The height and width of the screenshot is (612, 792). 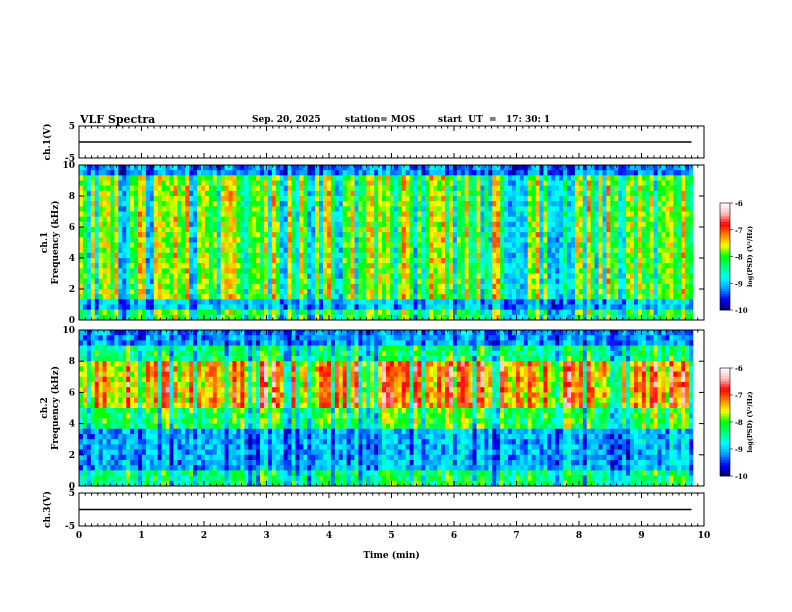 What do you see at coordinates (118, 119) in the screenshot?
I see `chart-title: VLF Spectra` at bounding box center [118, 119].